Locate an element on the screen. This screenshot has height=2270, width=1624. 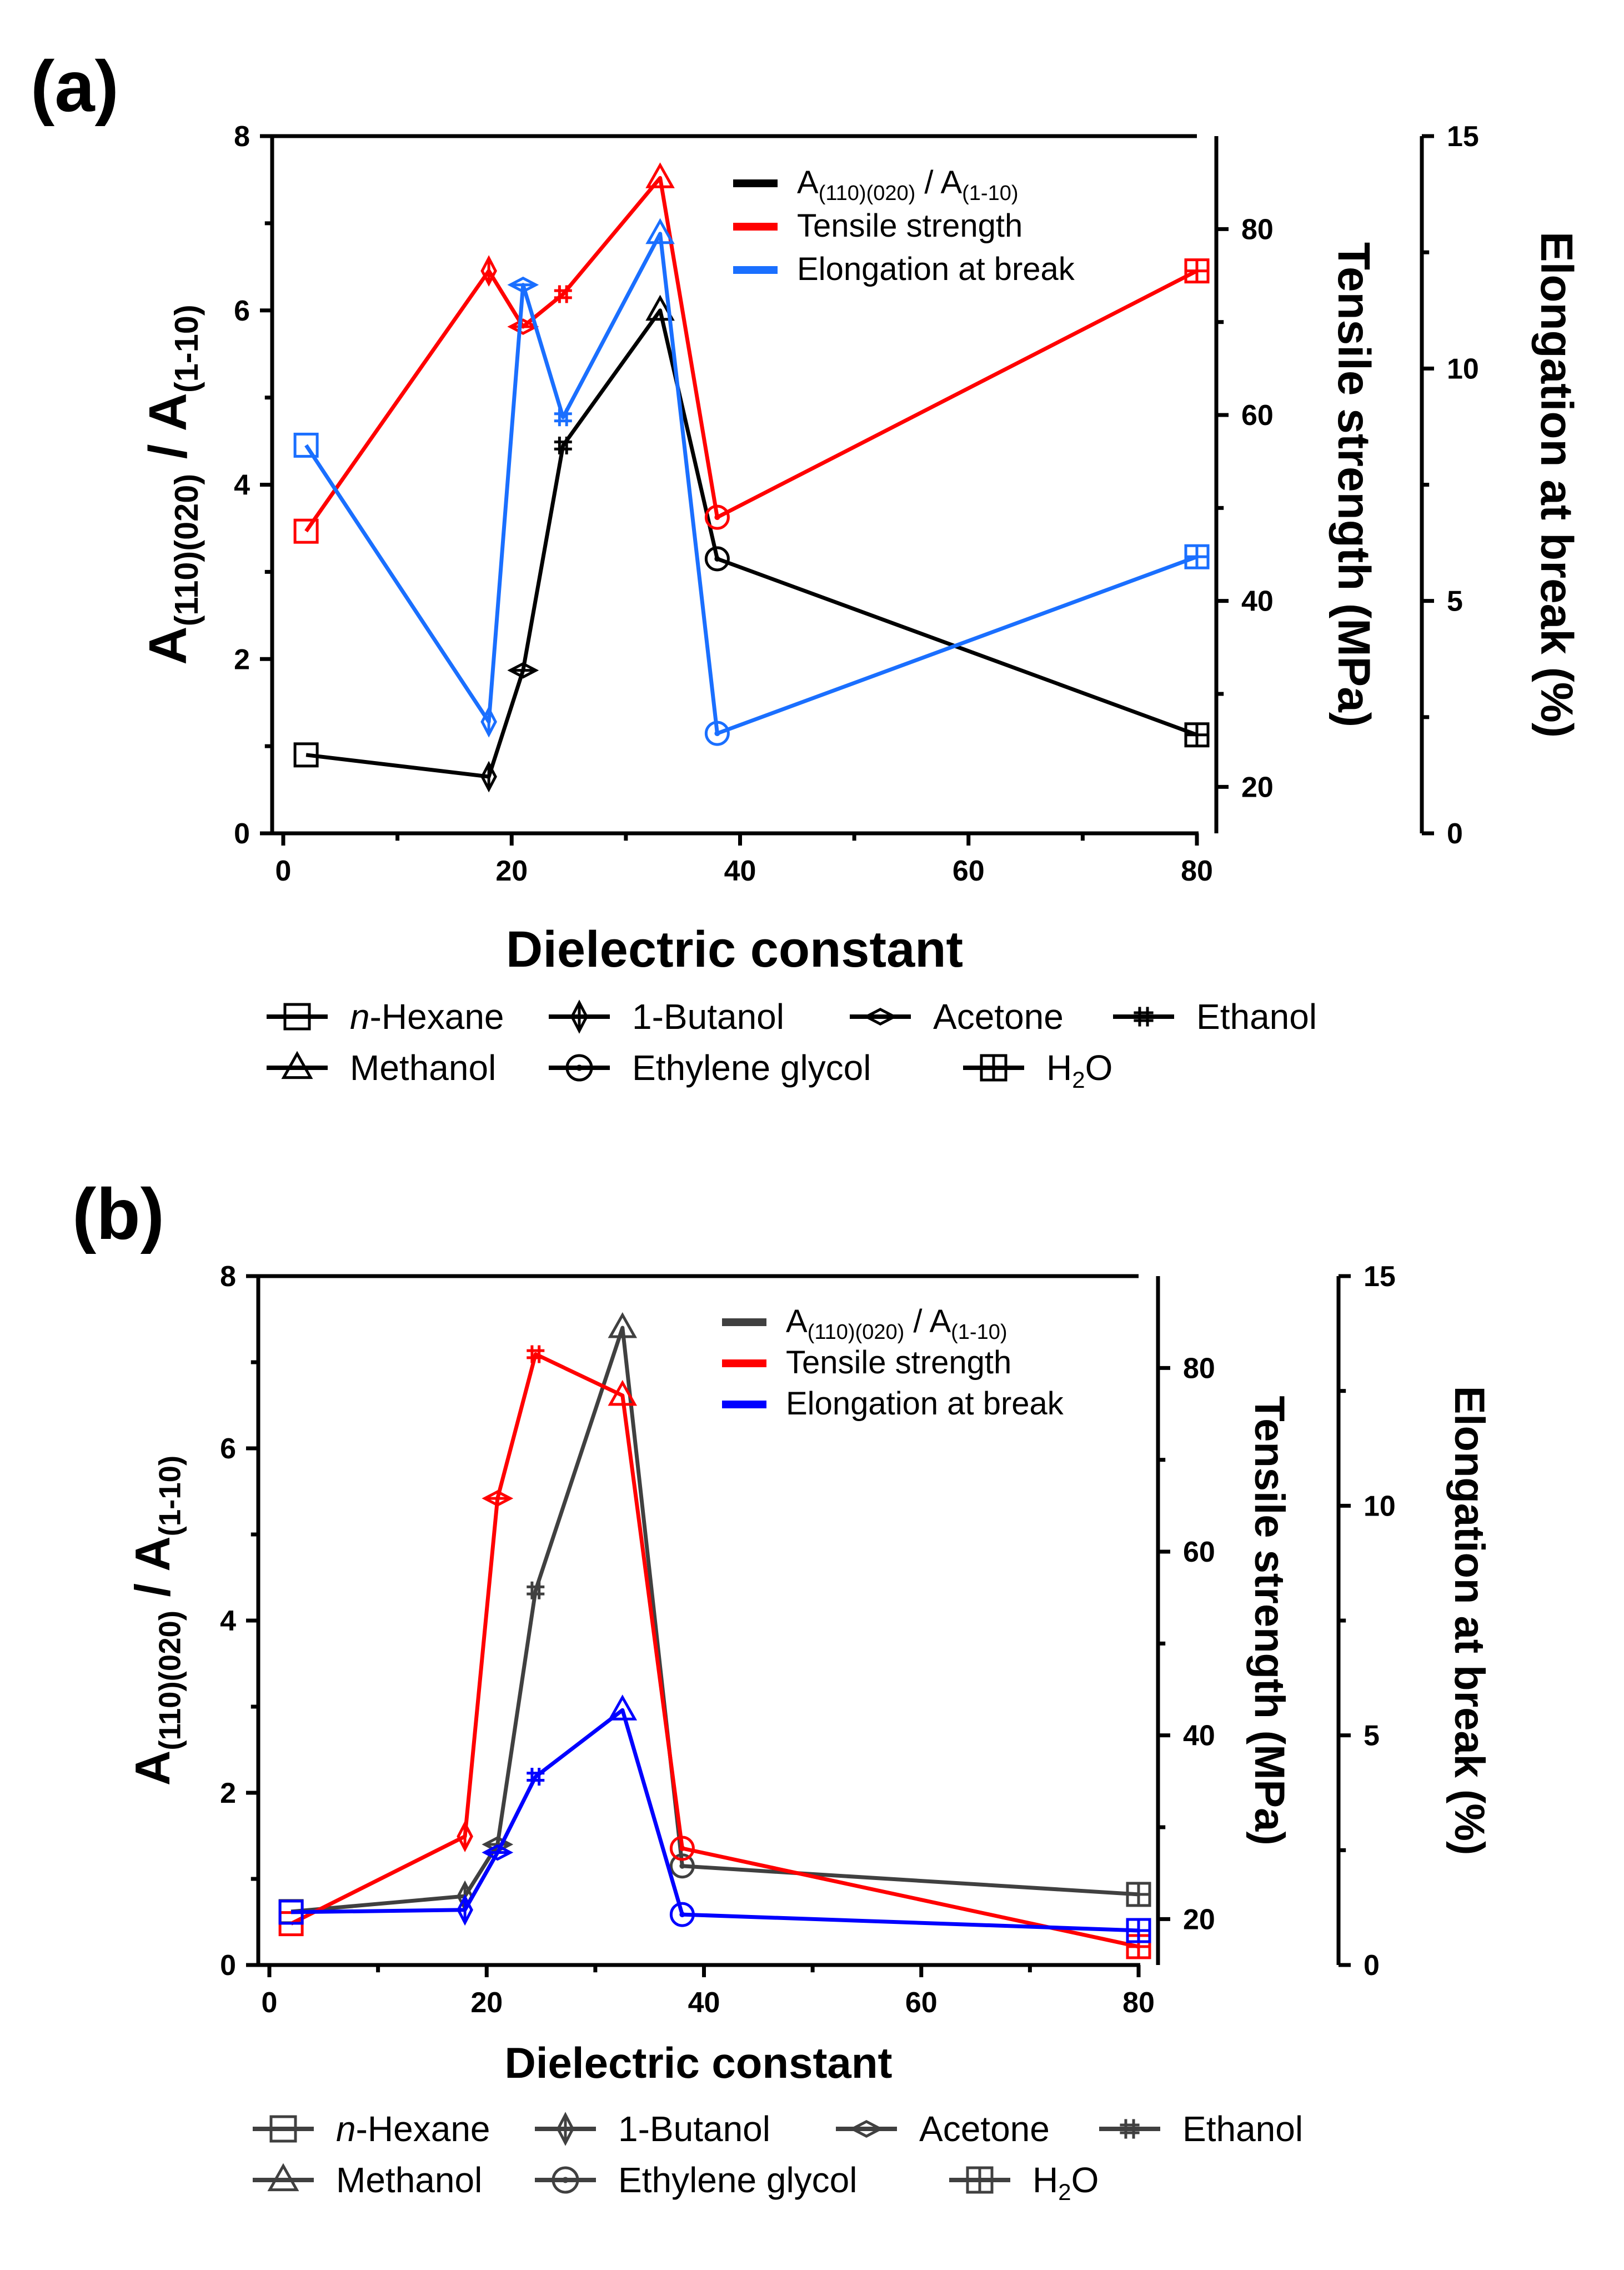
x-tick-label: 80 is located at coordinates (1138, 2003).